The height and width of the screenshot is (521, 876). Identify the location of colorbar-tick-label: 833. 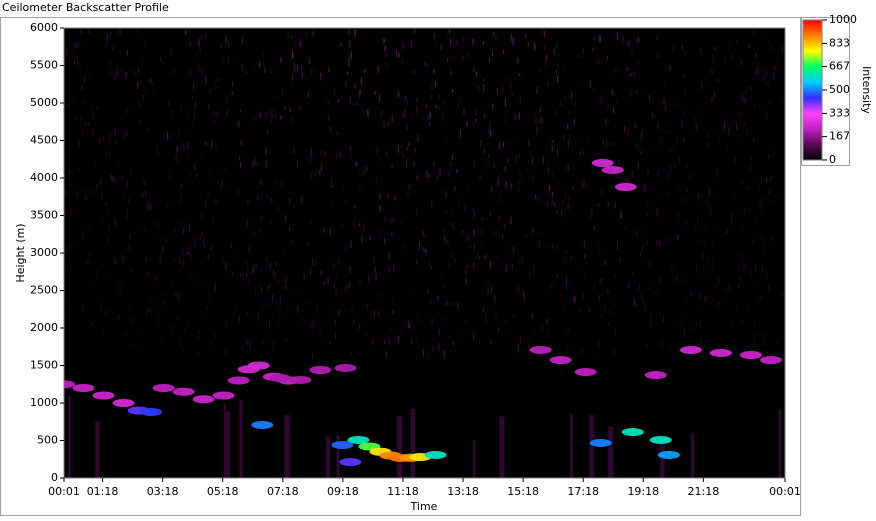
(839, 42).